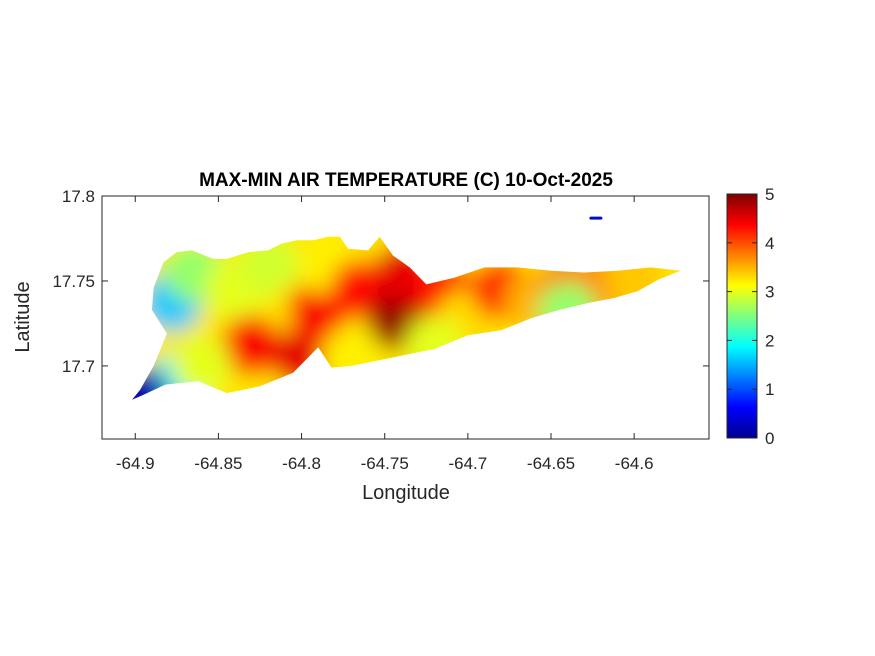 Image resolution: width=875 pixels, height=656 pixels. Describe the element at coordinates (78, 196) in the screenshot. I see `y-tick-label: 17.8` at that location.